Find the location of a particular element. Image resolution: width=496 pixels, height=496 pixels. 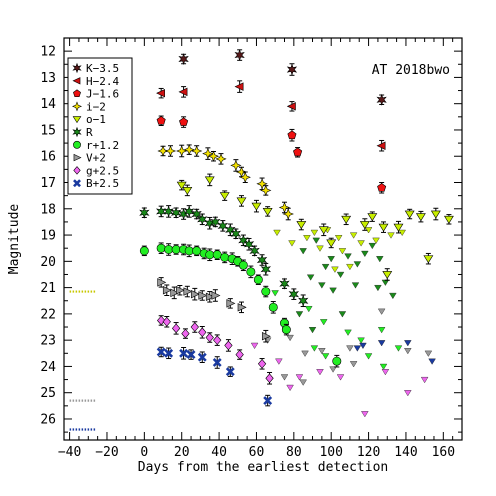

x-tick-label: 0 is located at coordinates (144, 452).